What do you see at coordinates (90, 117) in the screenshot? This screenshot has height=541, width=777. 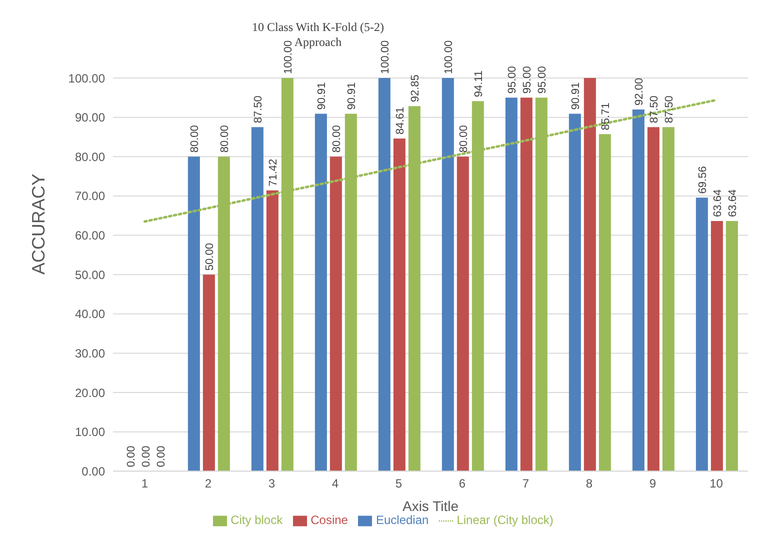 I see `y-tick-label: 90.00` at bounding box center [90, 117].